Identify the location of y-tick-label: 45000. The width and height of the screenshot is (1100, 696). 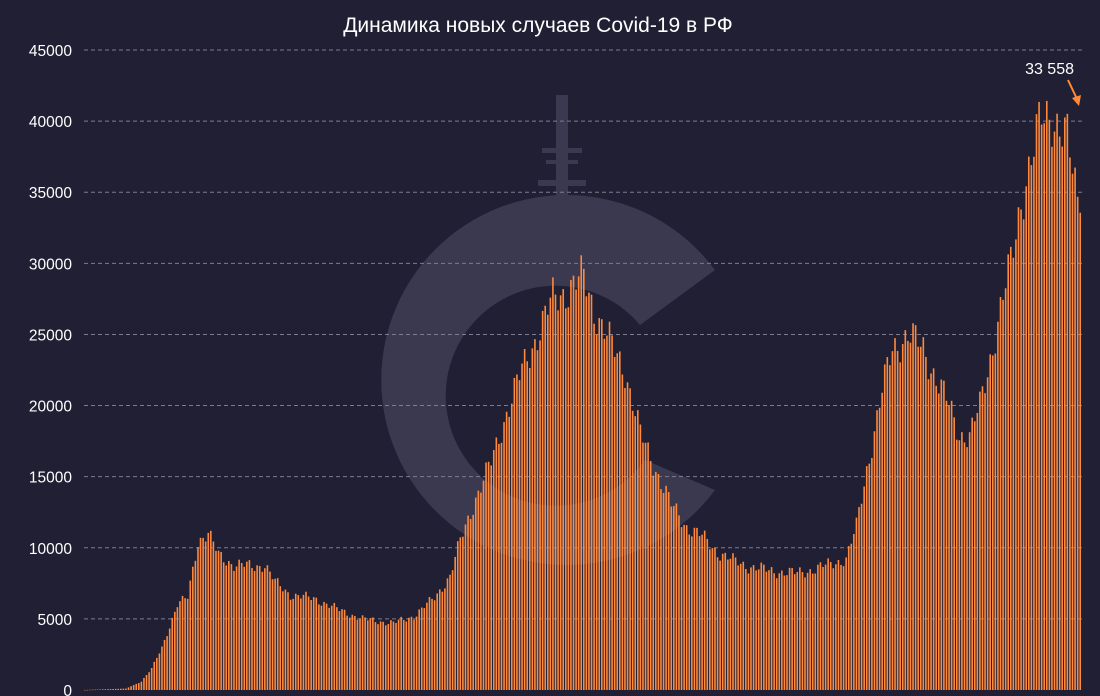
(50, 51).